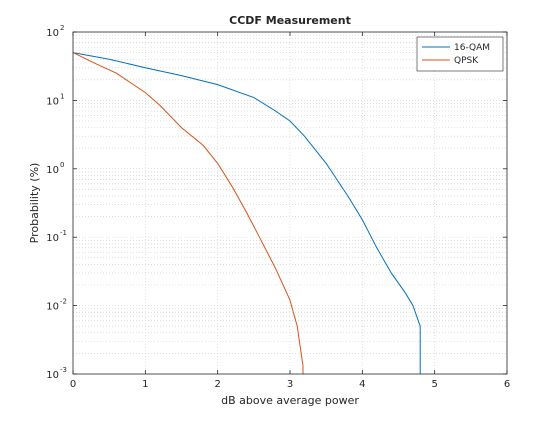  Describe the element at coordinates (290, 400) in the screenshot. I see `x-axis-label: dB above average power` at that location.